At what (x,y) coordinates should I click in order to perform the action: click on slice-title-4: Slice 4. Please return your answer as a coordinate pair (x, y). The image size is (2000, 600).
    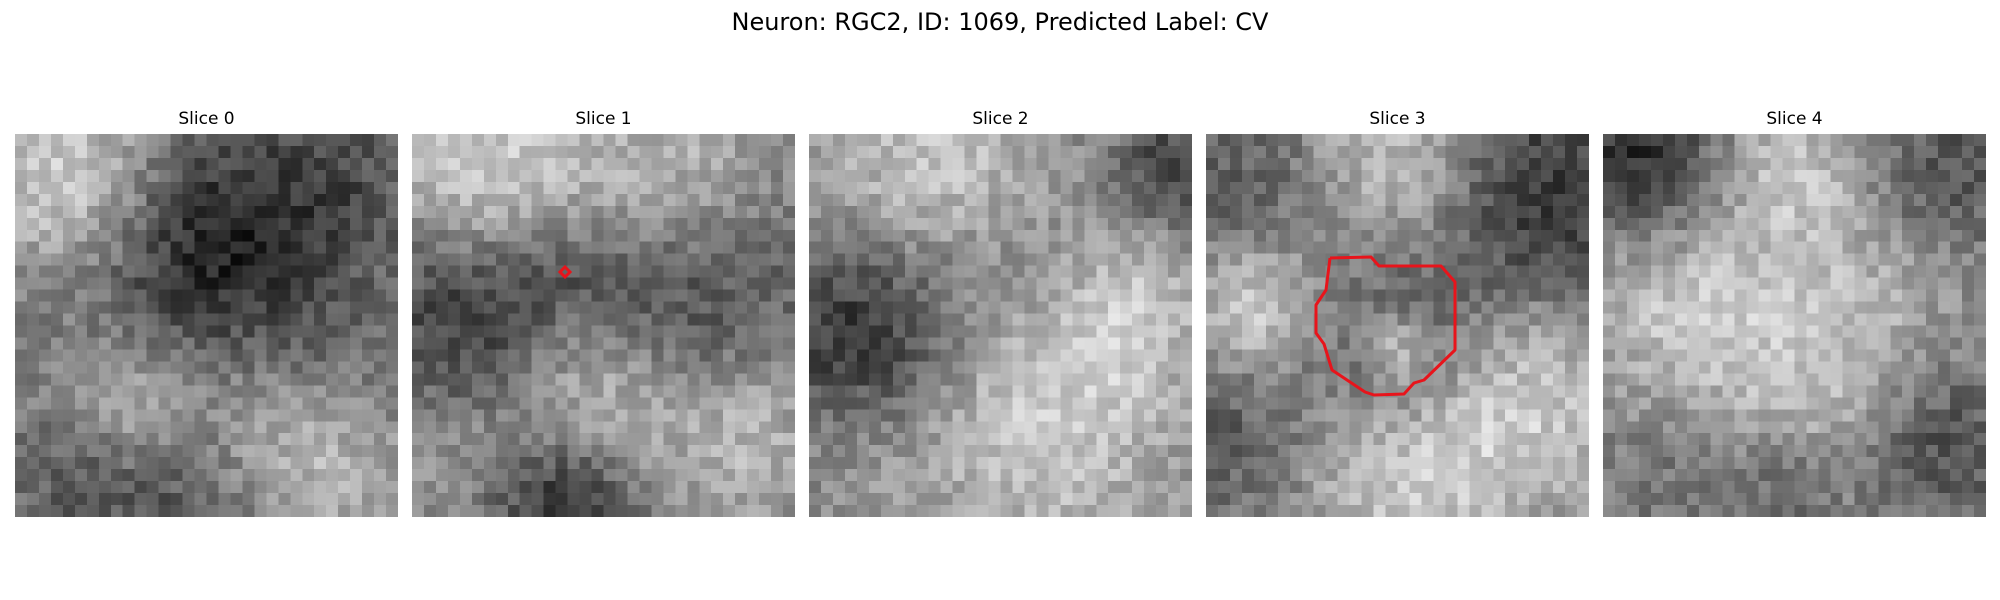
    Looking at the image, I should click on (1794, 119).